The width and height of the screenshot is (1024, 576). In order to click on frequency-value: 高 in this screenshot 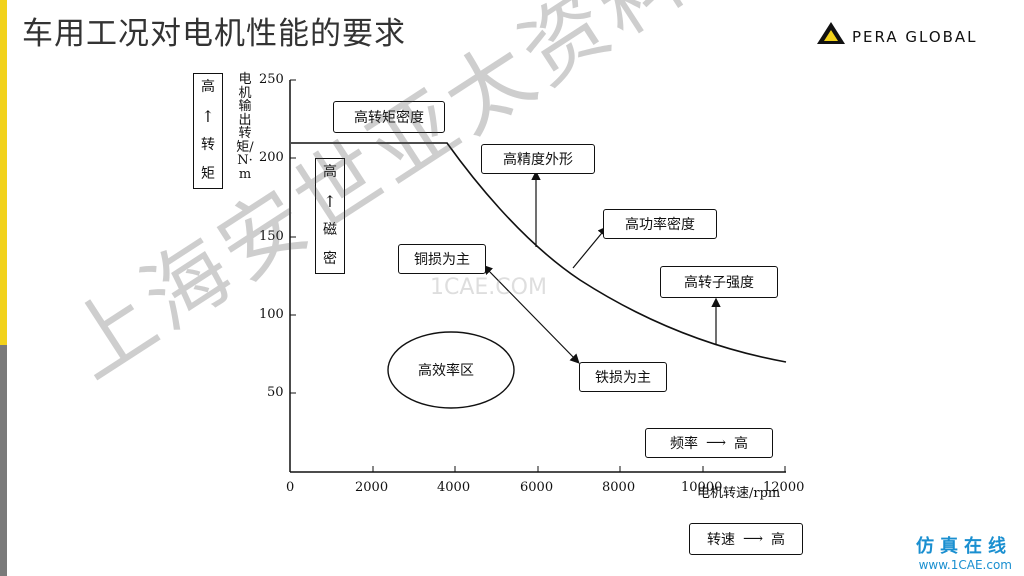, I will do `click(741, 444)`.